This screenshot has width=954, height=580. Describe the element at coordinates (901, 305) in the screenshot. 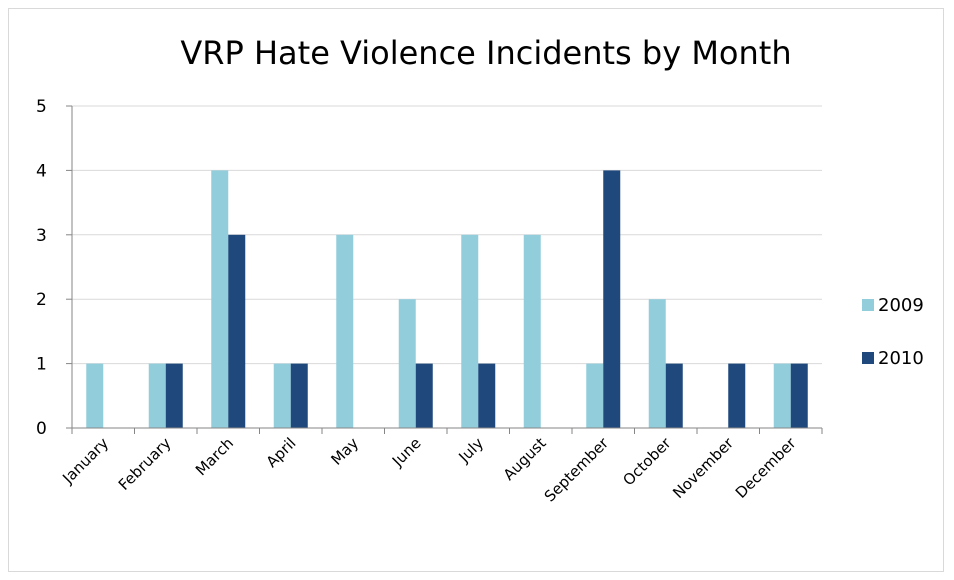

I see `legend-label-2009: 2009` at that location.